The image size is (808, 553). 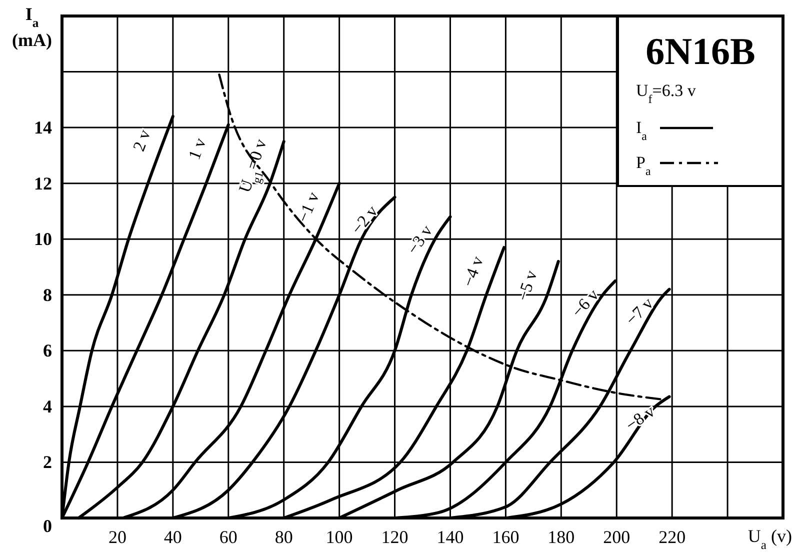 I want to click on x-tick-label: 220, so click(x=672, y=537).